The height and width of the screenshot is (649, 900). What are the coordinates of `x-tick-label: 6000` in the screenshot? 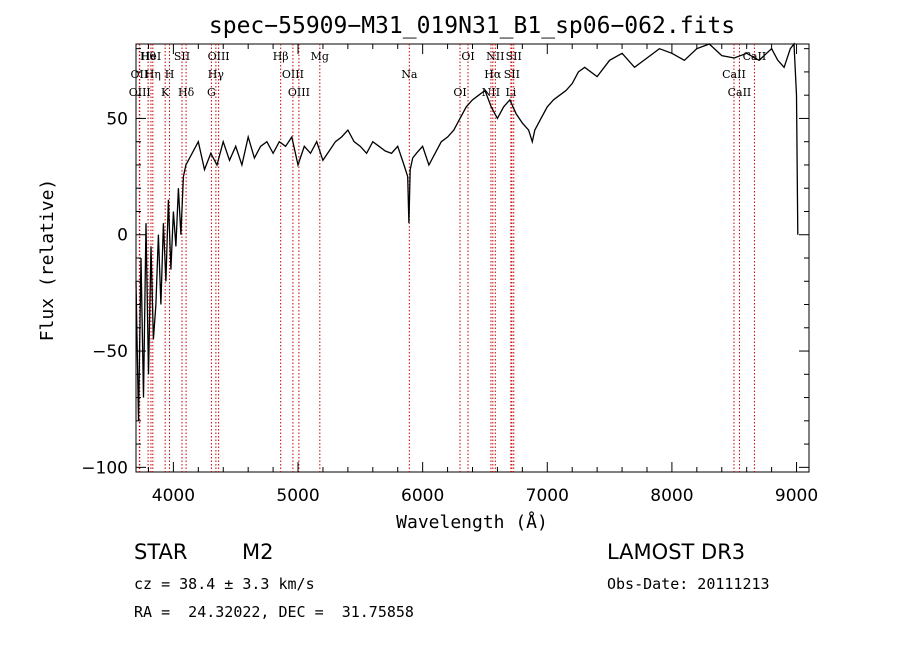 It's located at (422, 496).